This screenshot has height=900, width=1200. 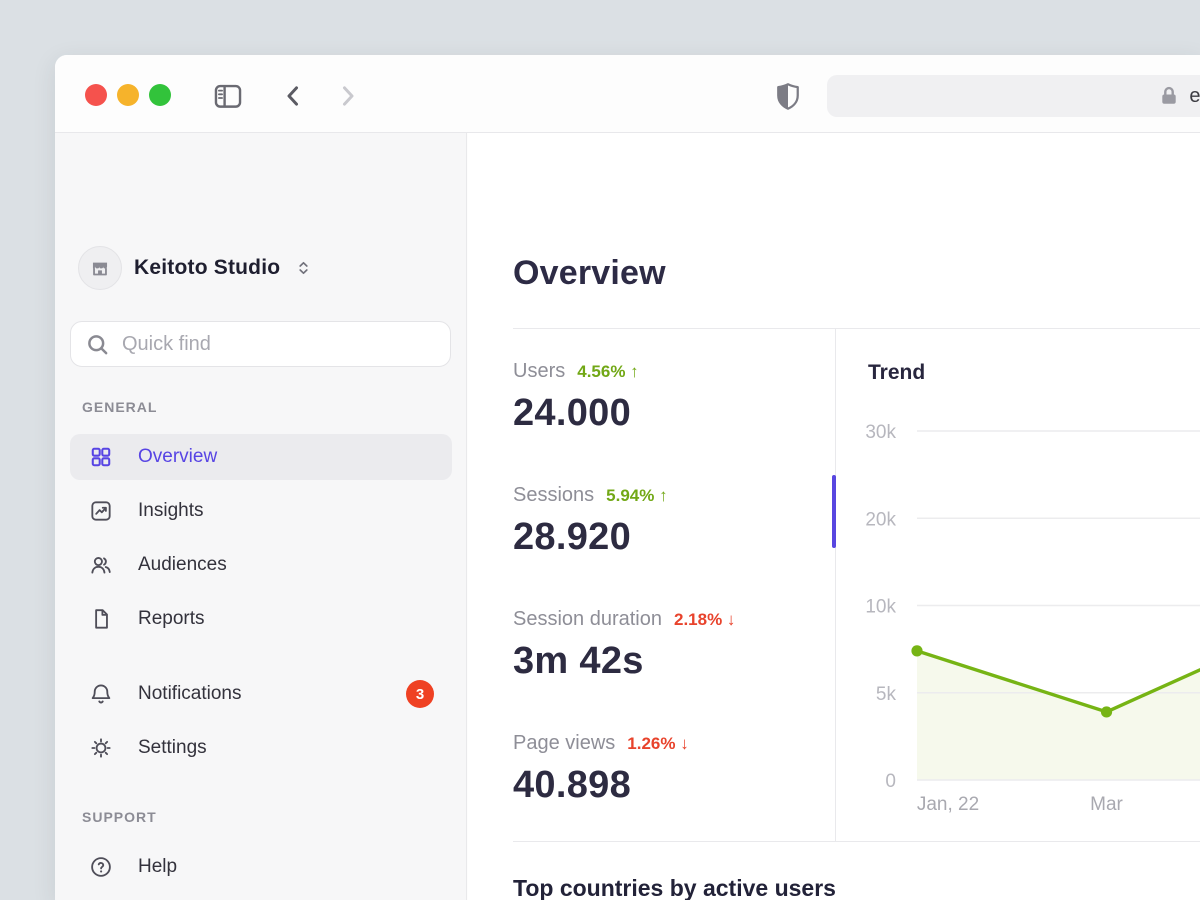 I want to click on trend-chart-title: Trend, so click(x=897, y=372).